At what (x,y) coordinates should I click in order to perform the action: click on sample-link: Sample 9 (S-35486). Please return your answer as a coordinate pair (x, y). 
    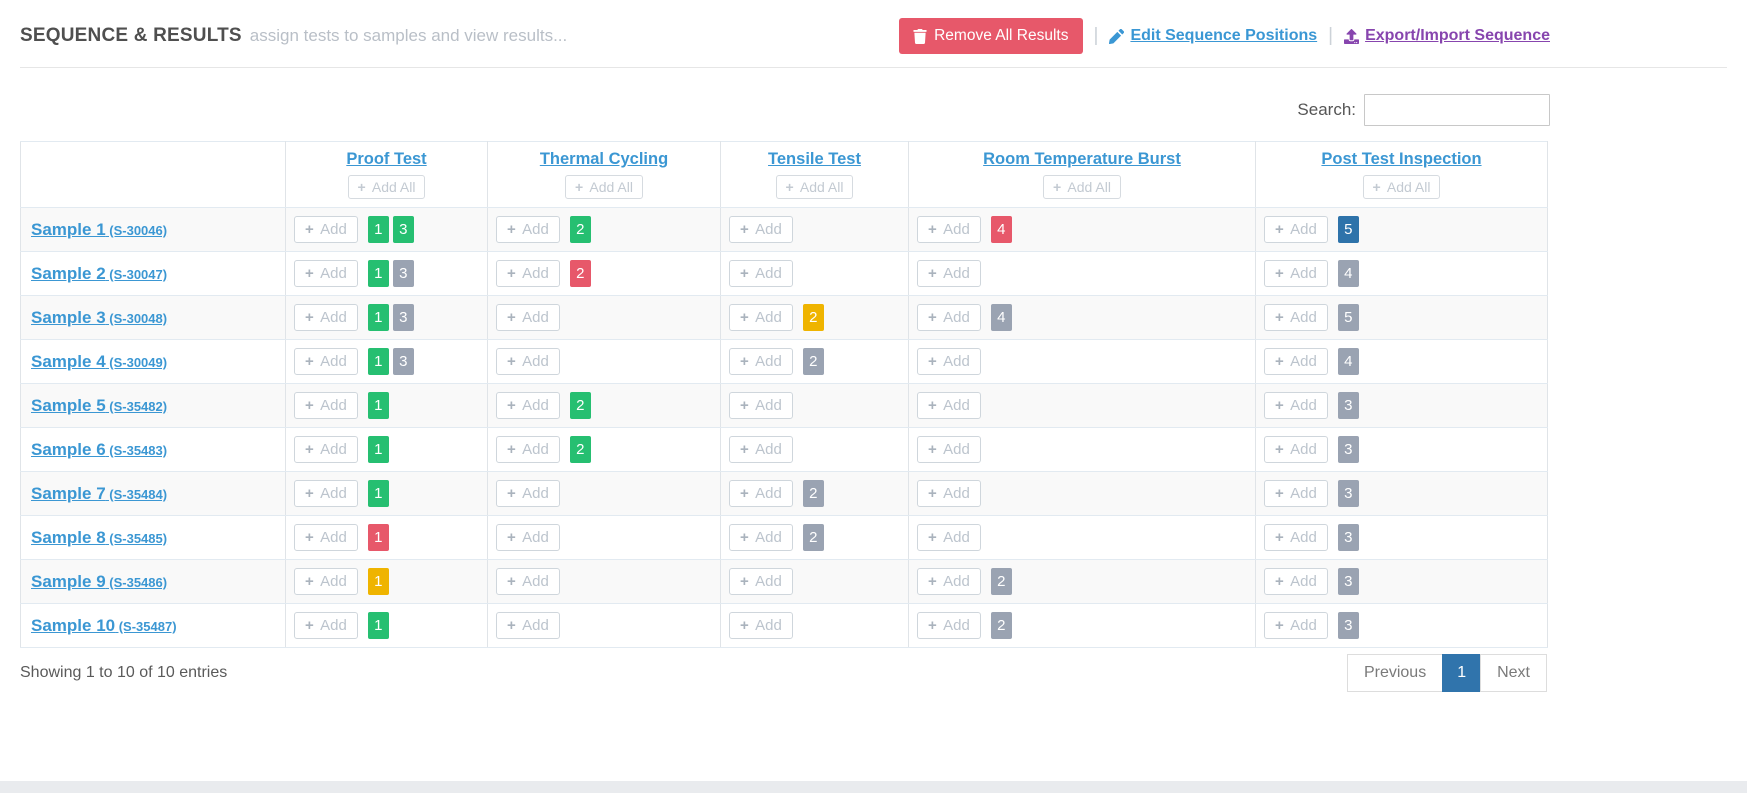
    Looking at the image, I should click on (99, 581).